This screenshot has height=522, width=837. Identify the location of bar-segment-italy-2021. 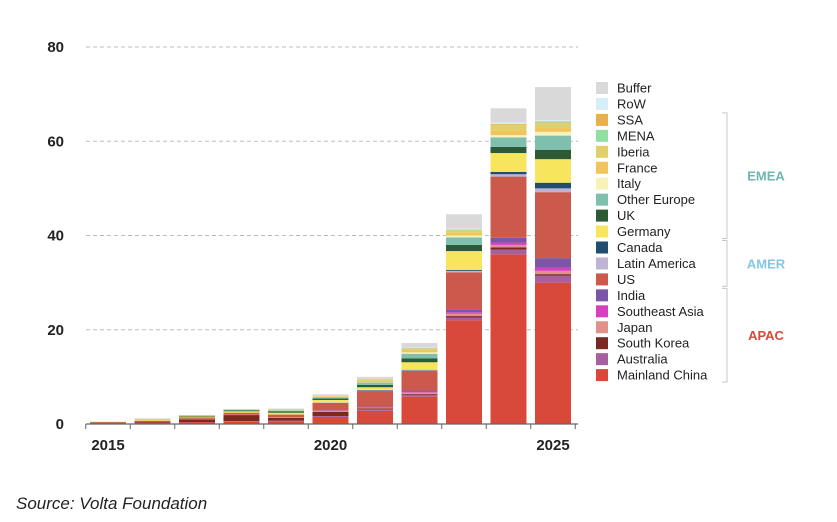
(375, 382).